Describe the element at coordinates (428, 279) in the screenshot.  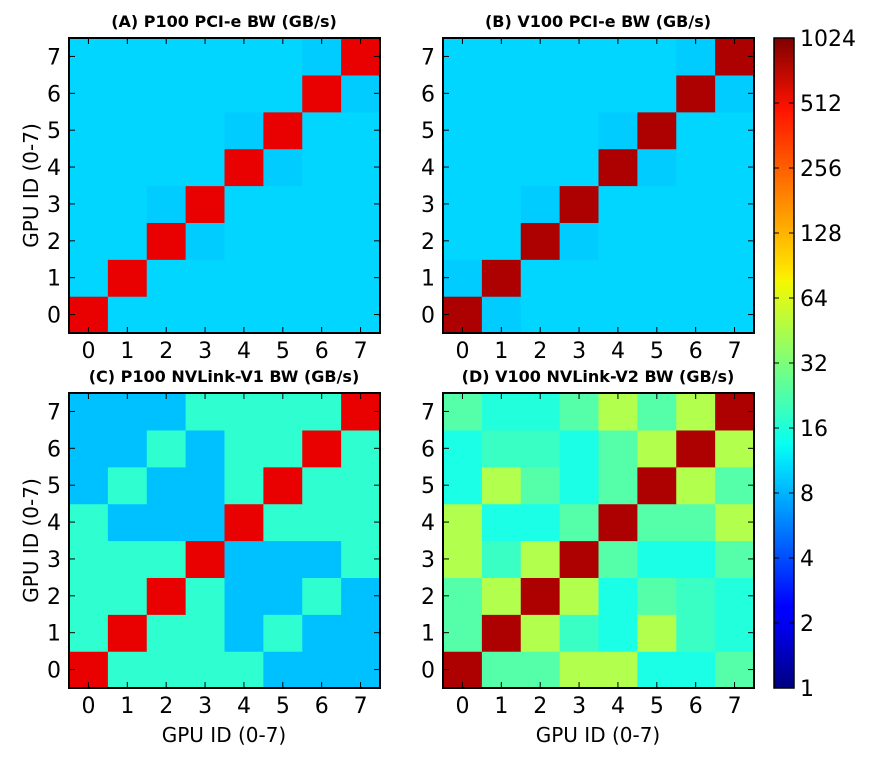
I see `y-tick-label: 1` at that location.